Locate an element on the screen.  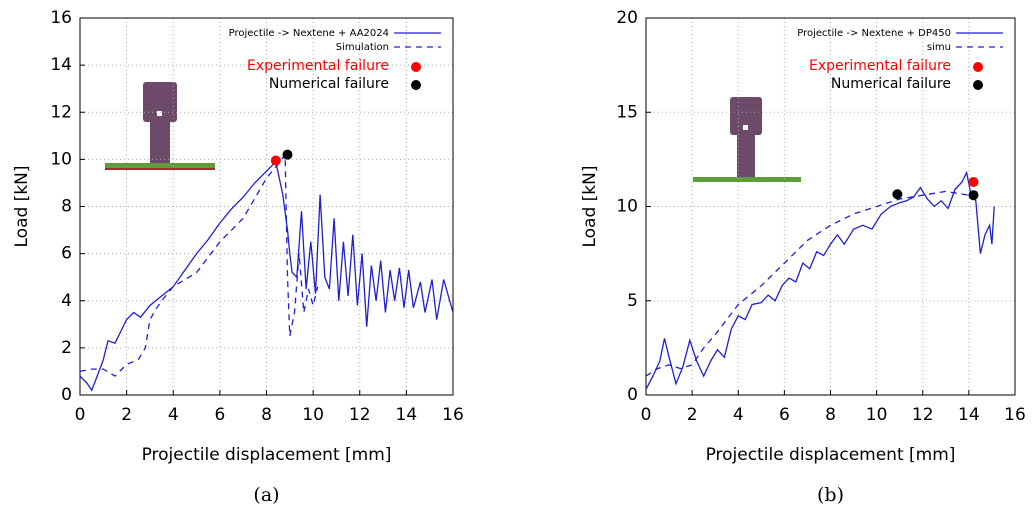
y-tick-label: 16 is located at coordinates (61, 18).